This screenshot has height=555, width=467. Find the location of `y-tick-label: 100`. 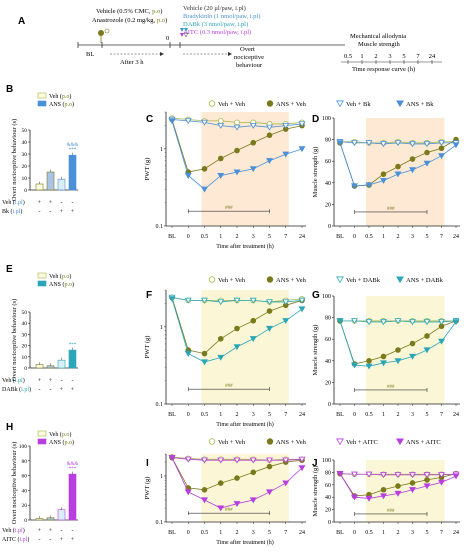

y-tick-label: 100 is located at coordinates (326, 461).